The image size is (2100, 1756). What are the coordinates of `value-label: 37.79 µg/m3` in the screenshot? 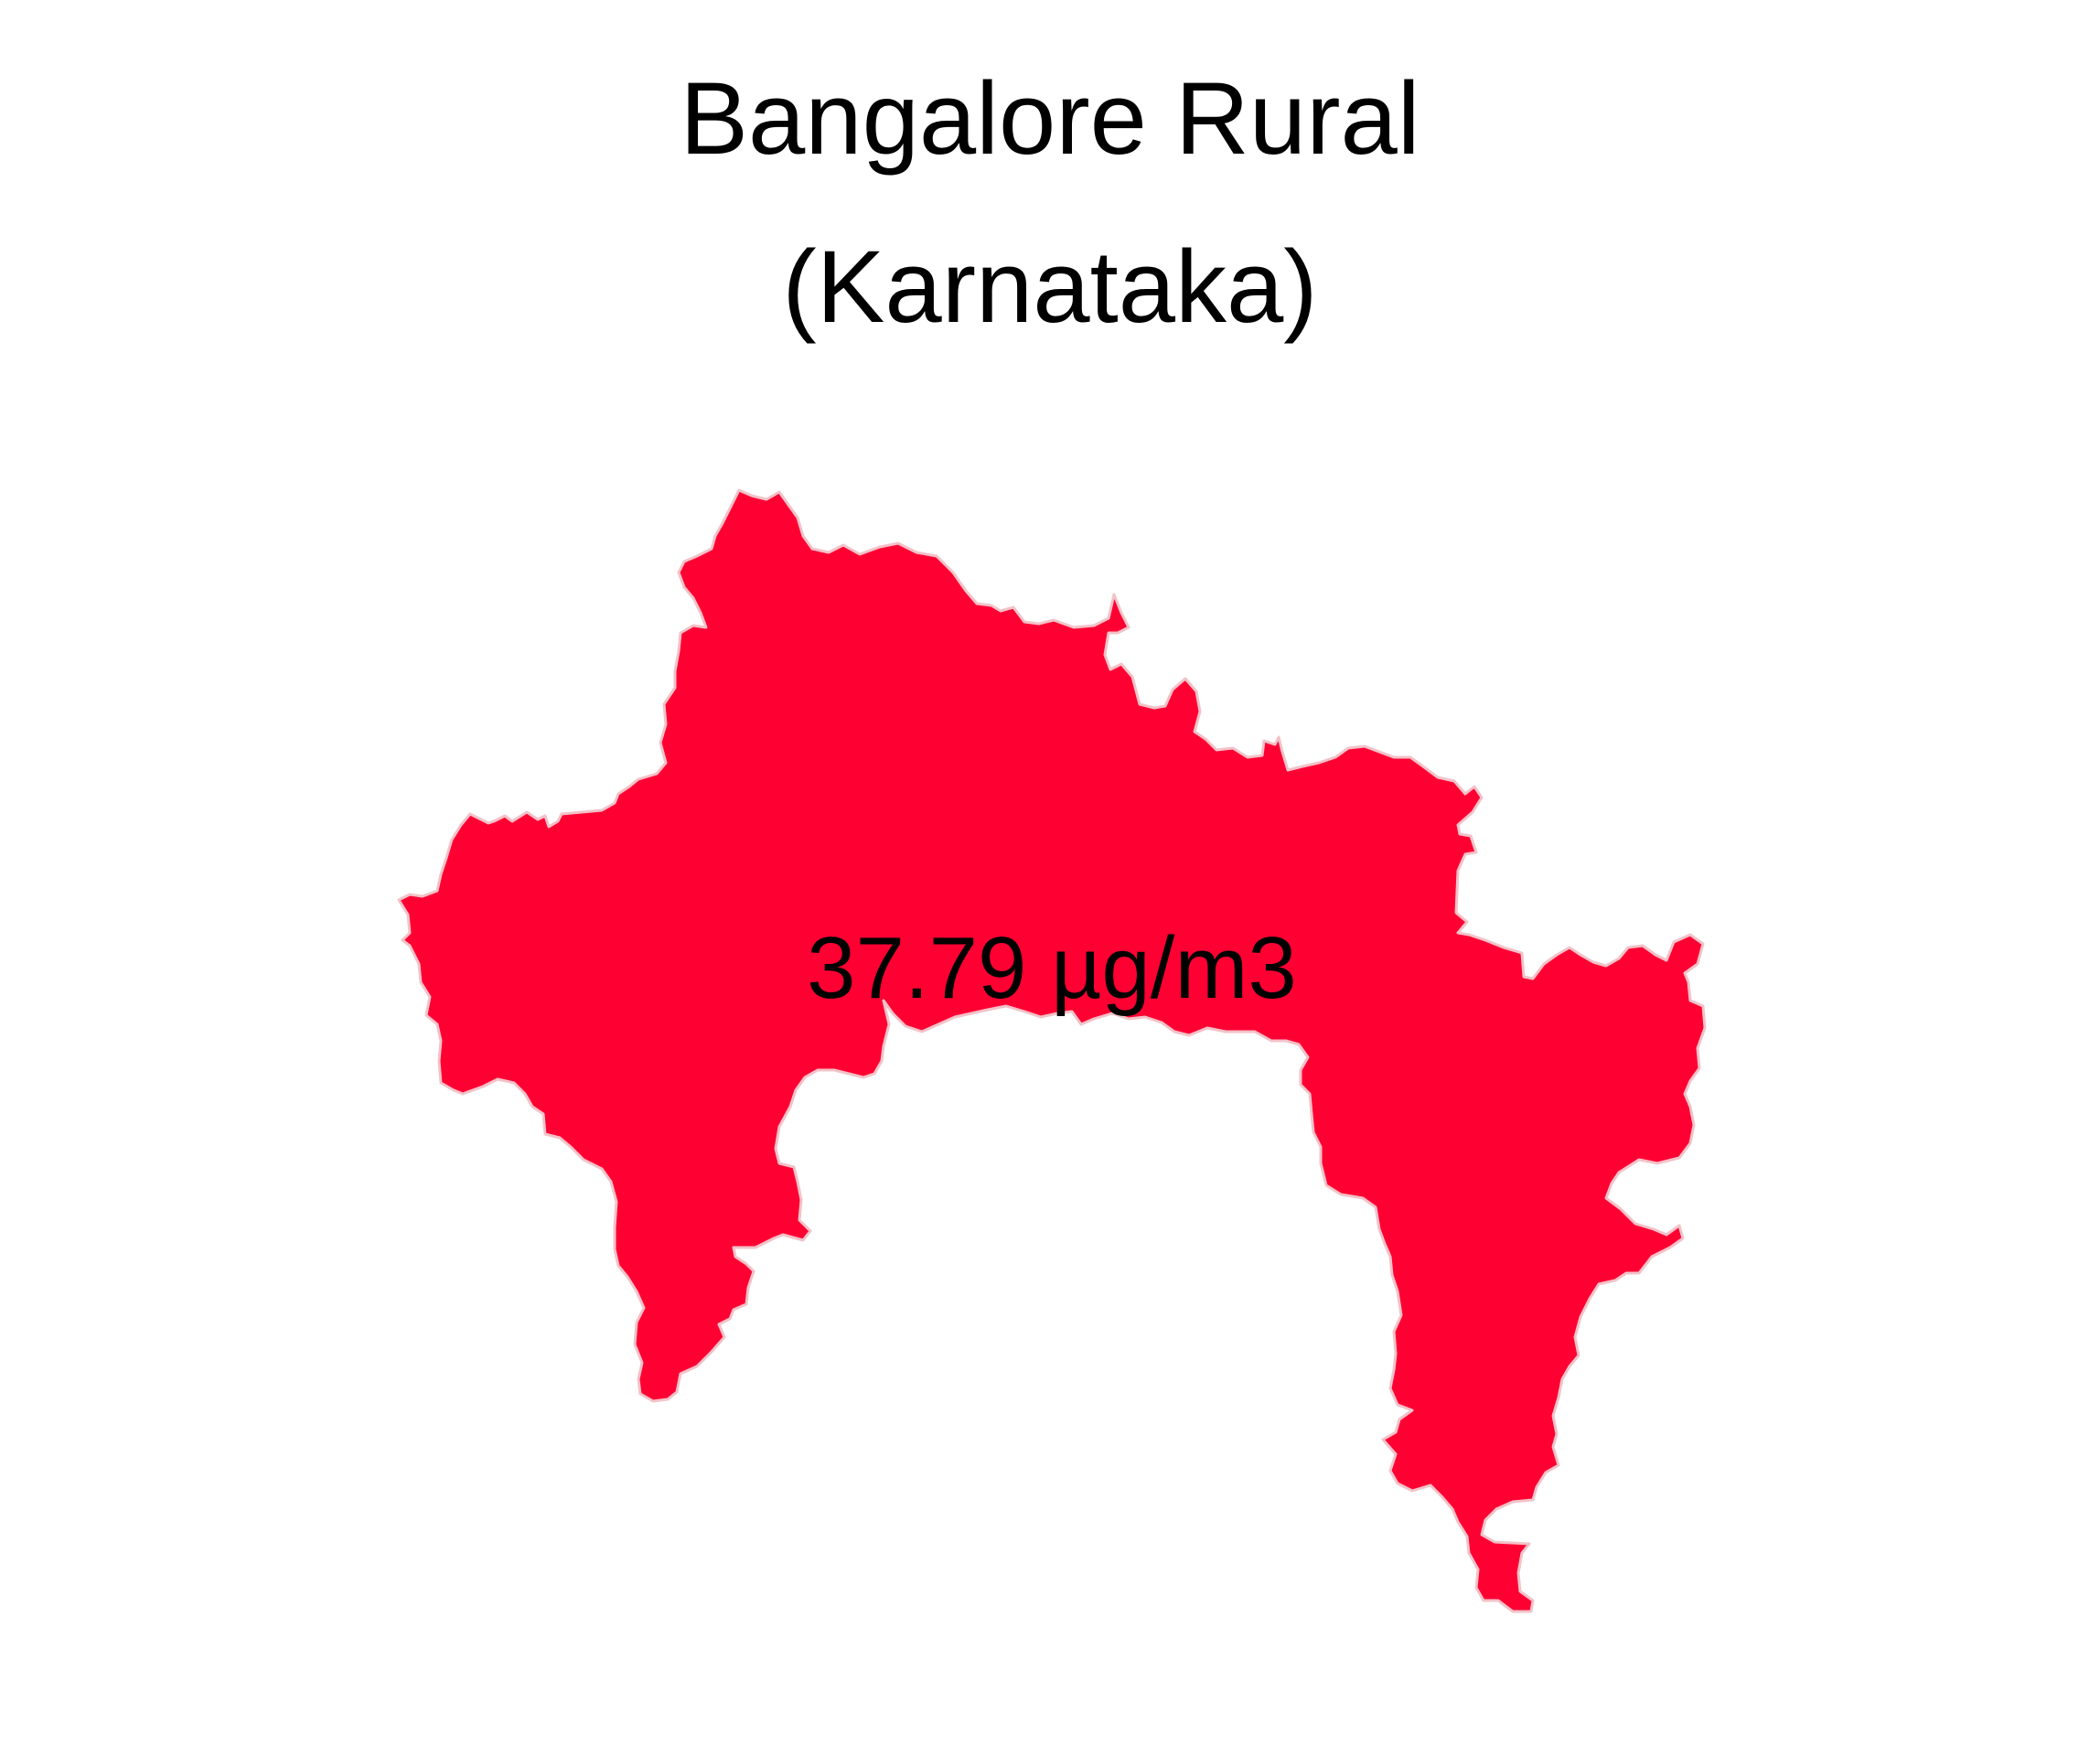 It's located at (1052, 968).